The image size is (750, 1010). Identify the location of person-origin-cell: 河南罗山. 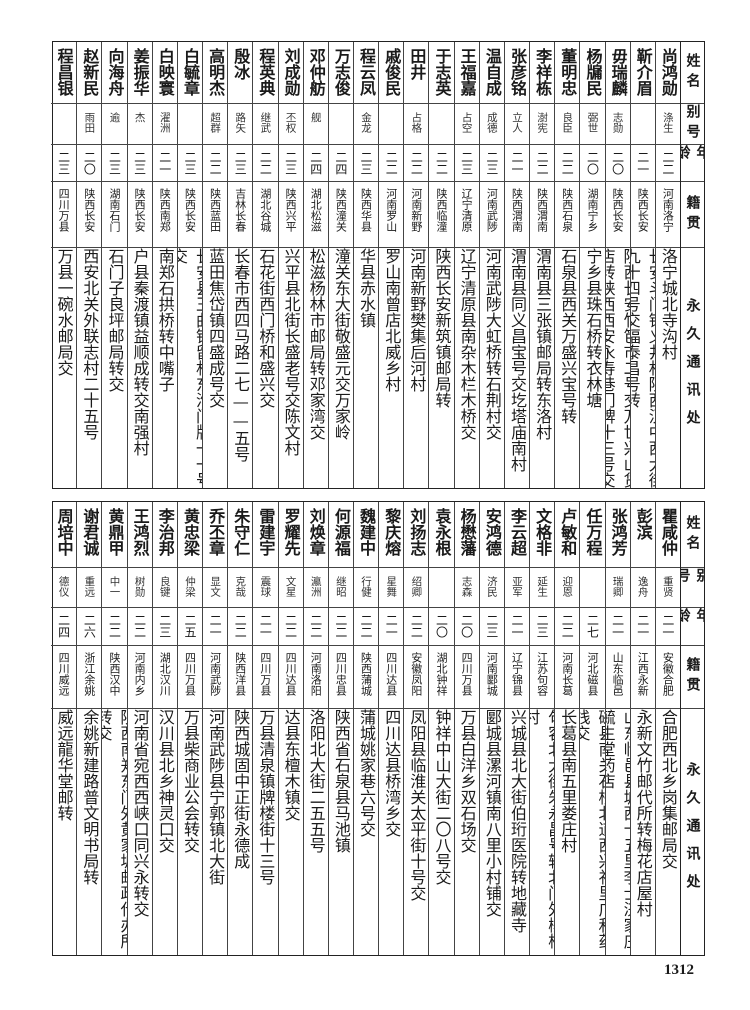
(391, 215).